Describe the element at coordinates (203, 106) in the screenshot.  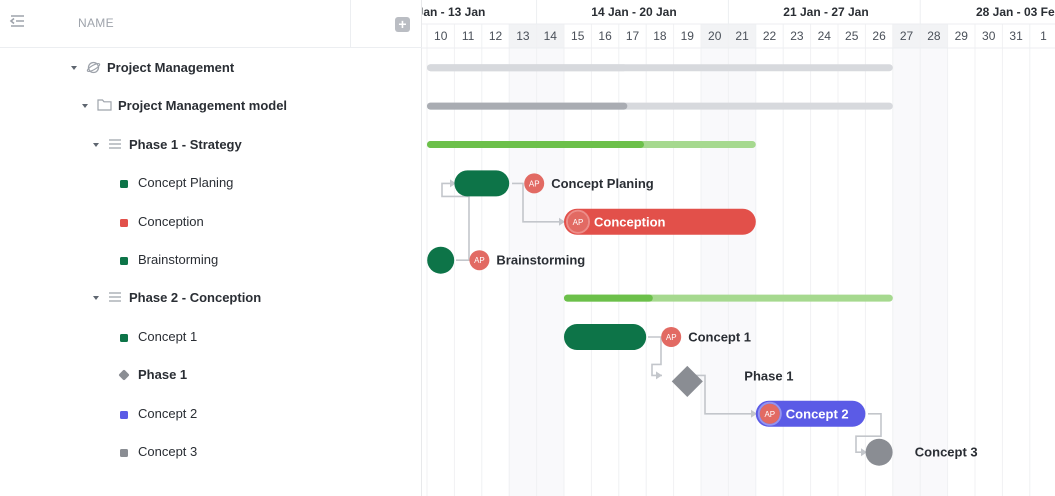
I see `tree-item-label: Project Management model` at that location.